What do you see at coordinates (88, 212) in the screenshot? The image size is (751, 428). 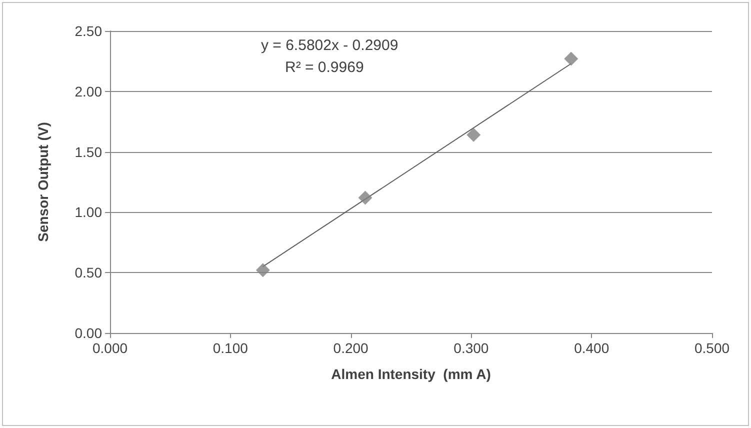 I see `y-tick-label: 1.00` at bounding box center [88, 212].